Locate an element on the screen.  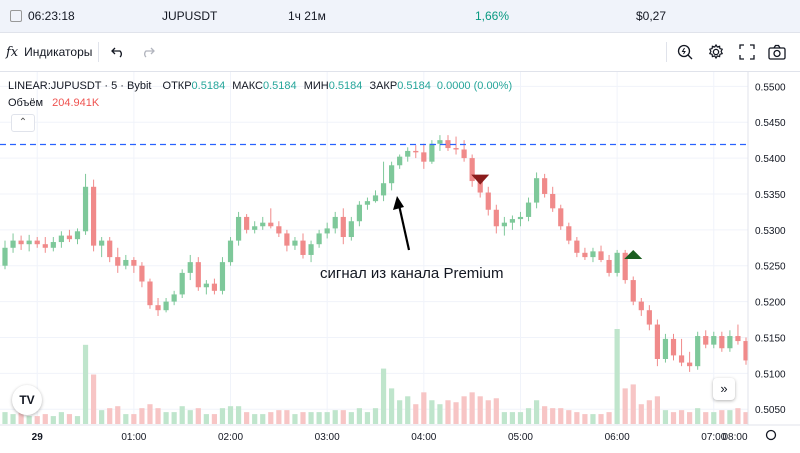
legend-open: 0.5184 is located at coordinates (208, 86).